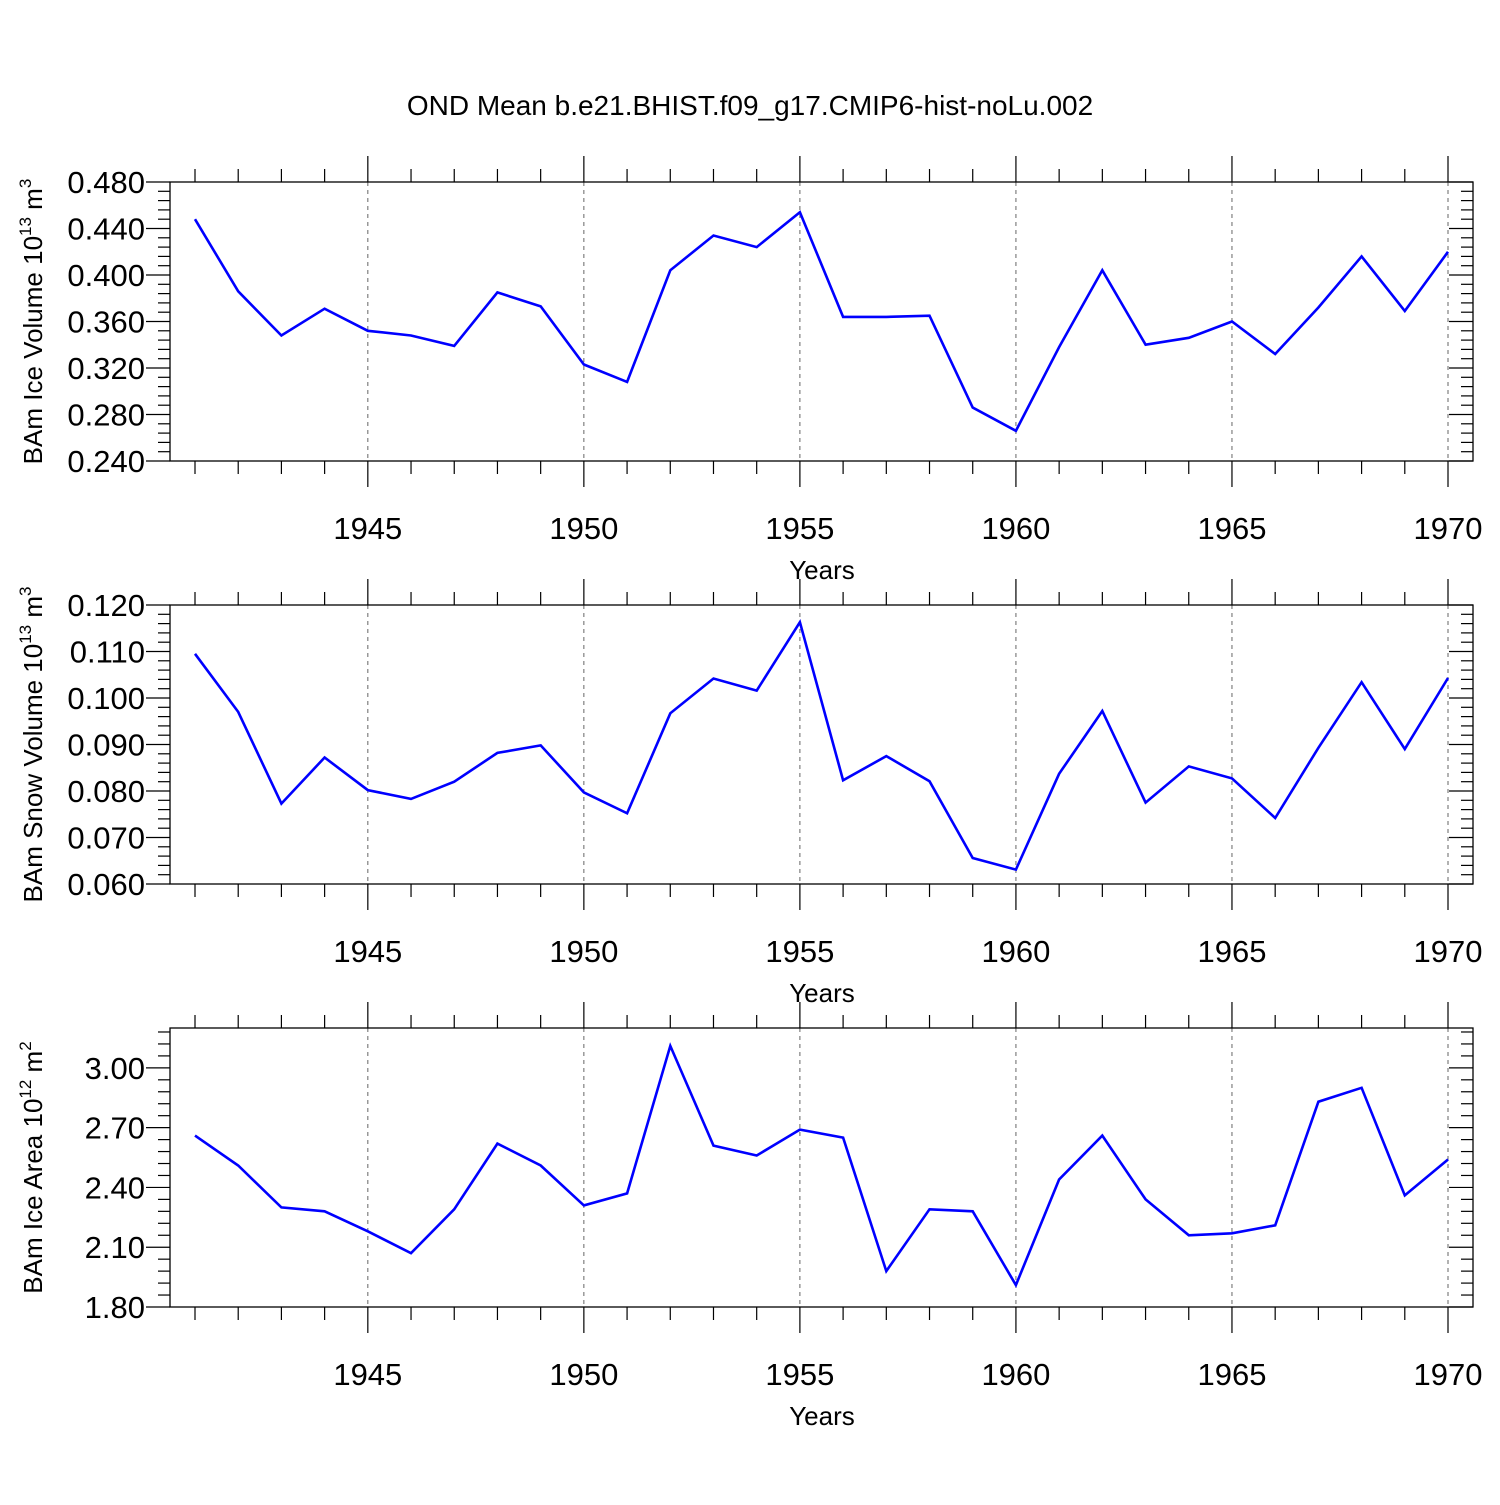  I want to click on y-axis-label-text: BAm Snow Volume 10, so click(33, 773).